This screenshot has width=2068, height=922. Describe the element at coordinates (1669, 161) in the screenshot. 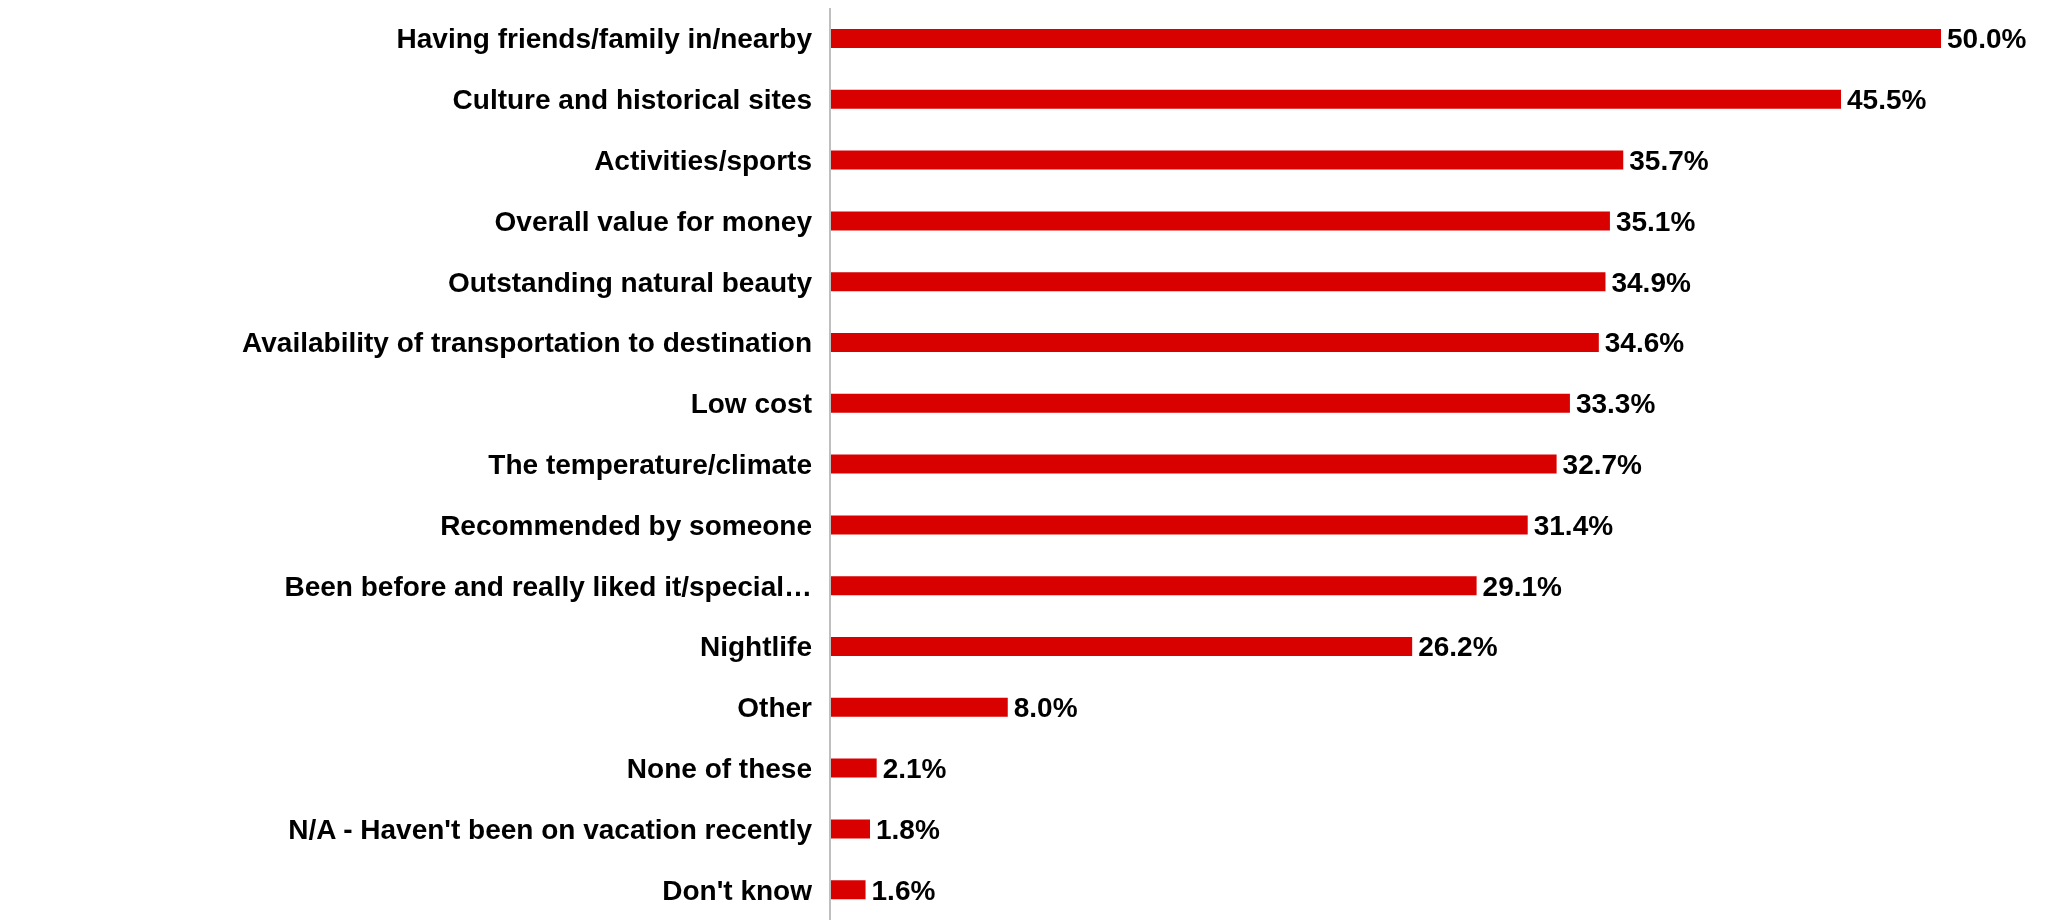

I see `data-label: 35.7%` at that location.